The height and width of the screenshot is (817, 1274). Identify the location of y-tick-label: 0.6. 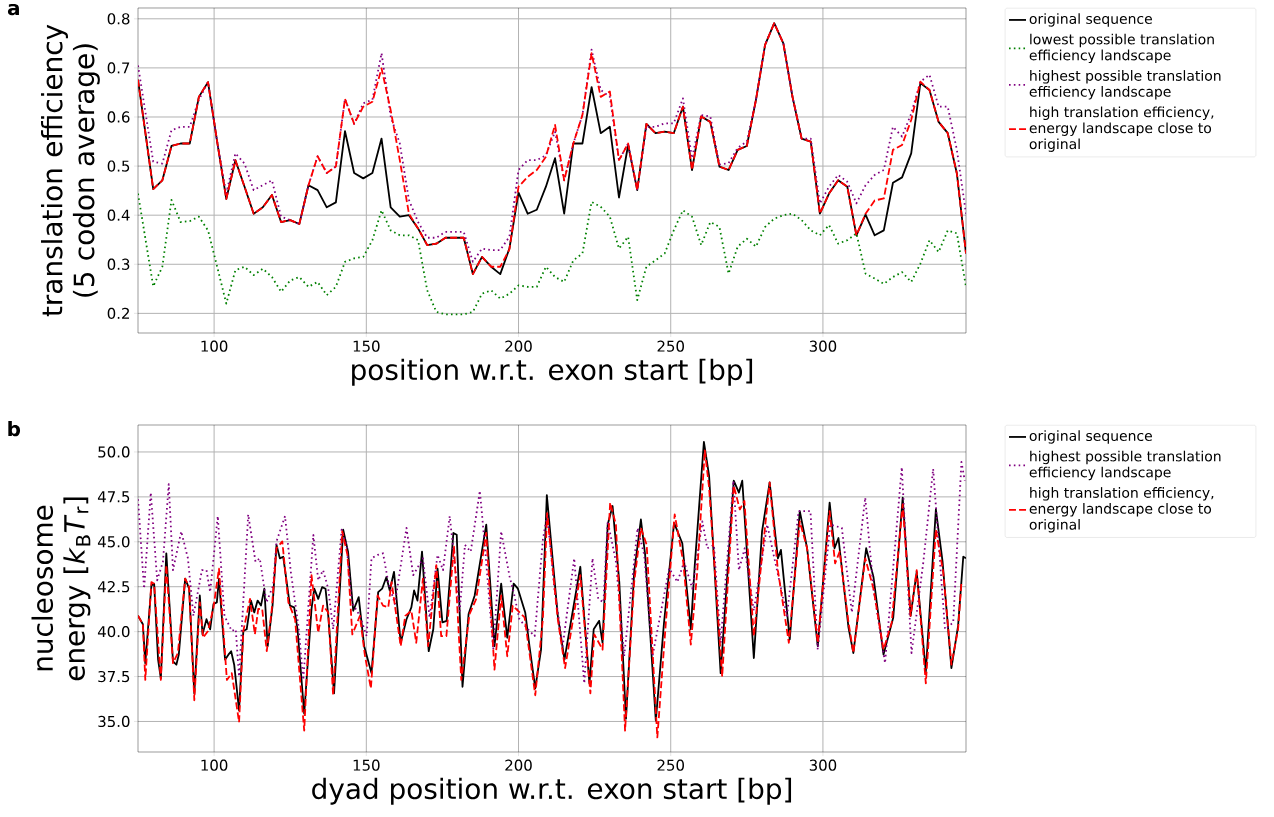
(118, 117).